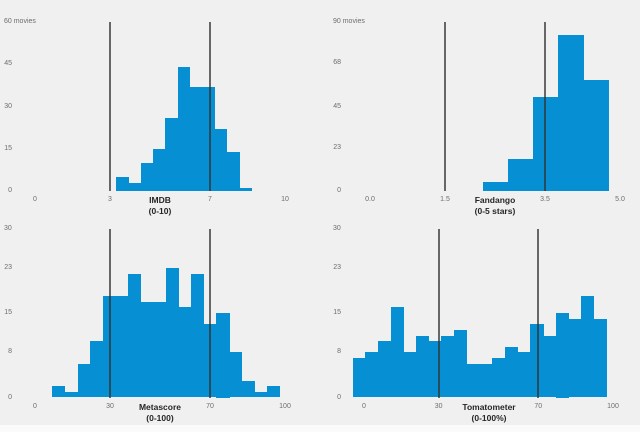  What do you see at coordinates (349, 21) in the screenshot?
I see `y-axis-top-label: 90 movies` at bounding box center [349, 21].